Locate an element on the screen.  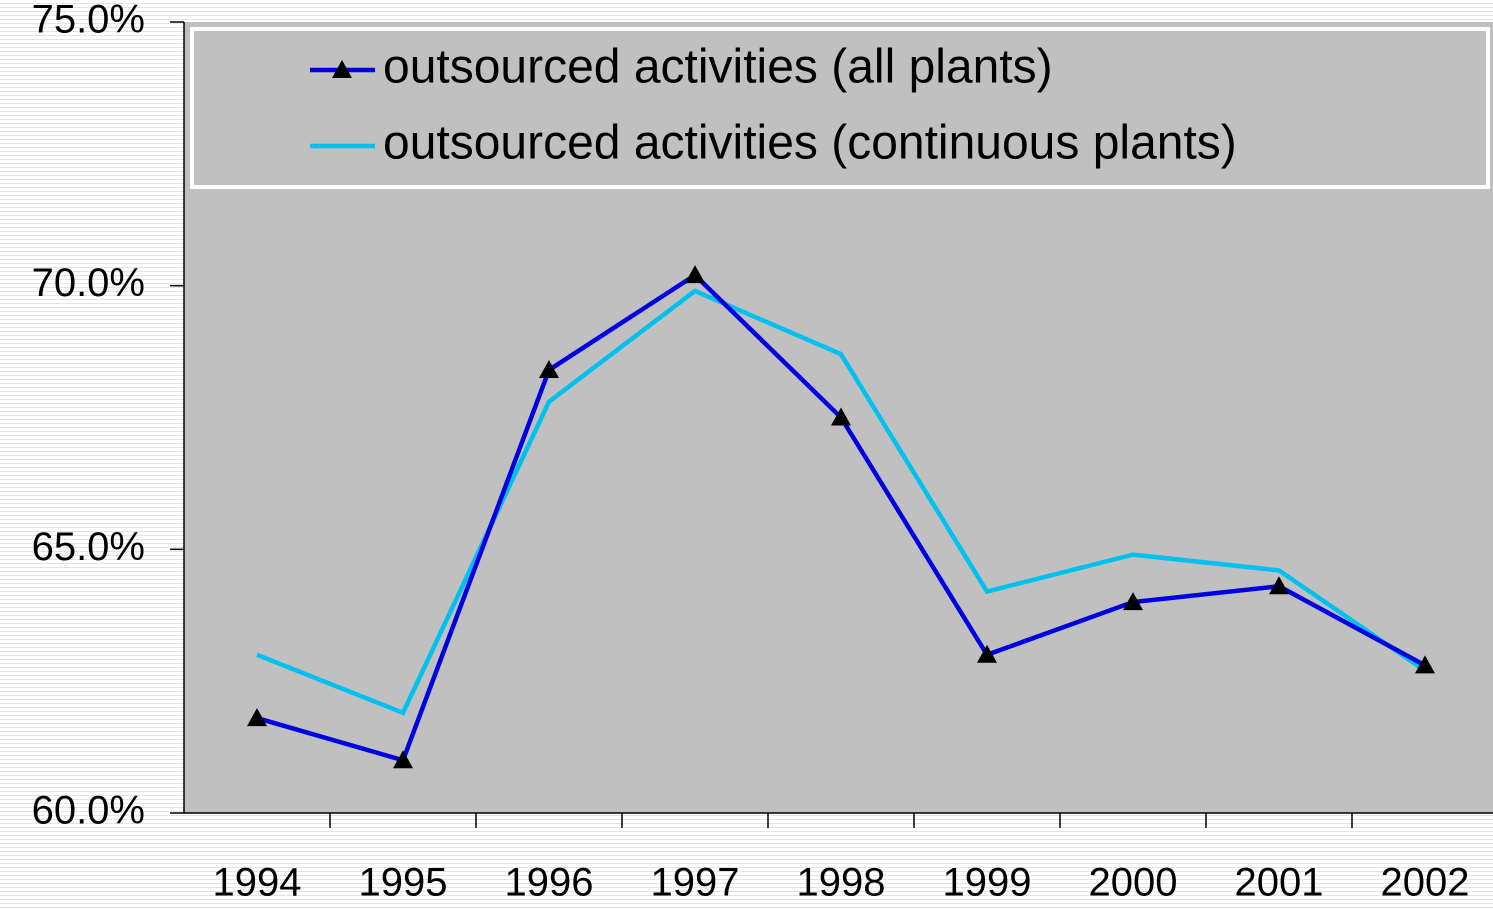
y-tick-label: 65.0% is located at coordinates (88, 547).